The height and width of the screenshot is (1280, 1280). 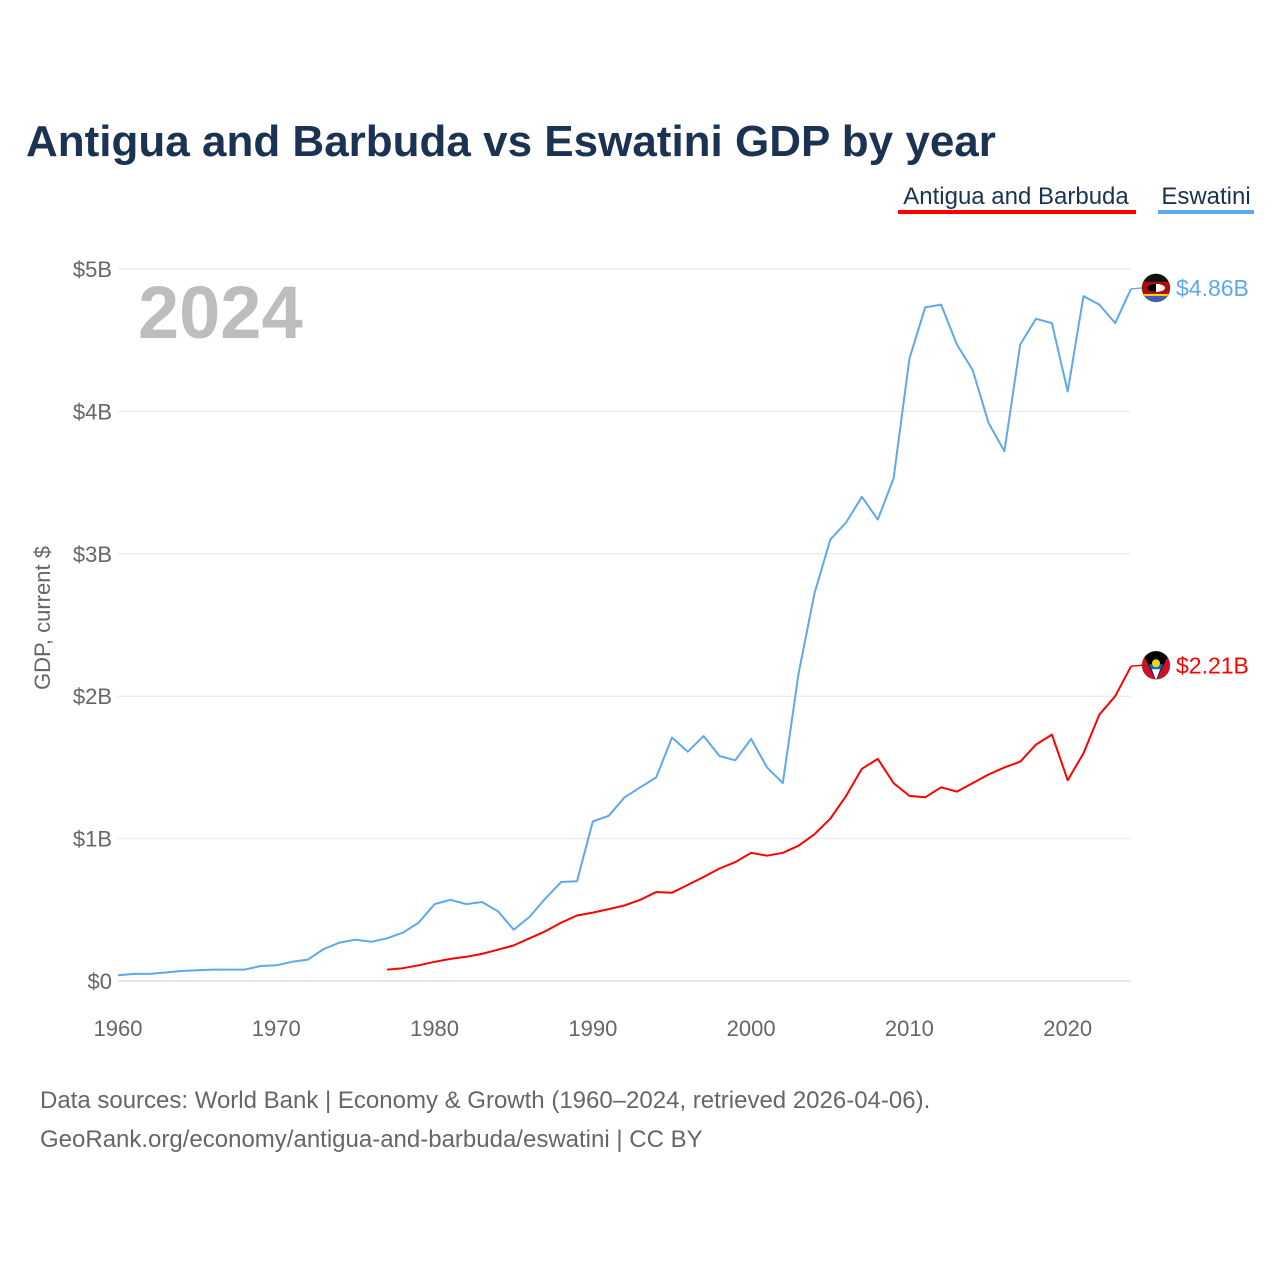 I want to click on legend-swatch-antigua, so click(x=1017, y=212).